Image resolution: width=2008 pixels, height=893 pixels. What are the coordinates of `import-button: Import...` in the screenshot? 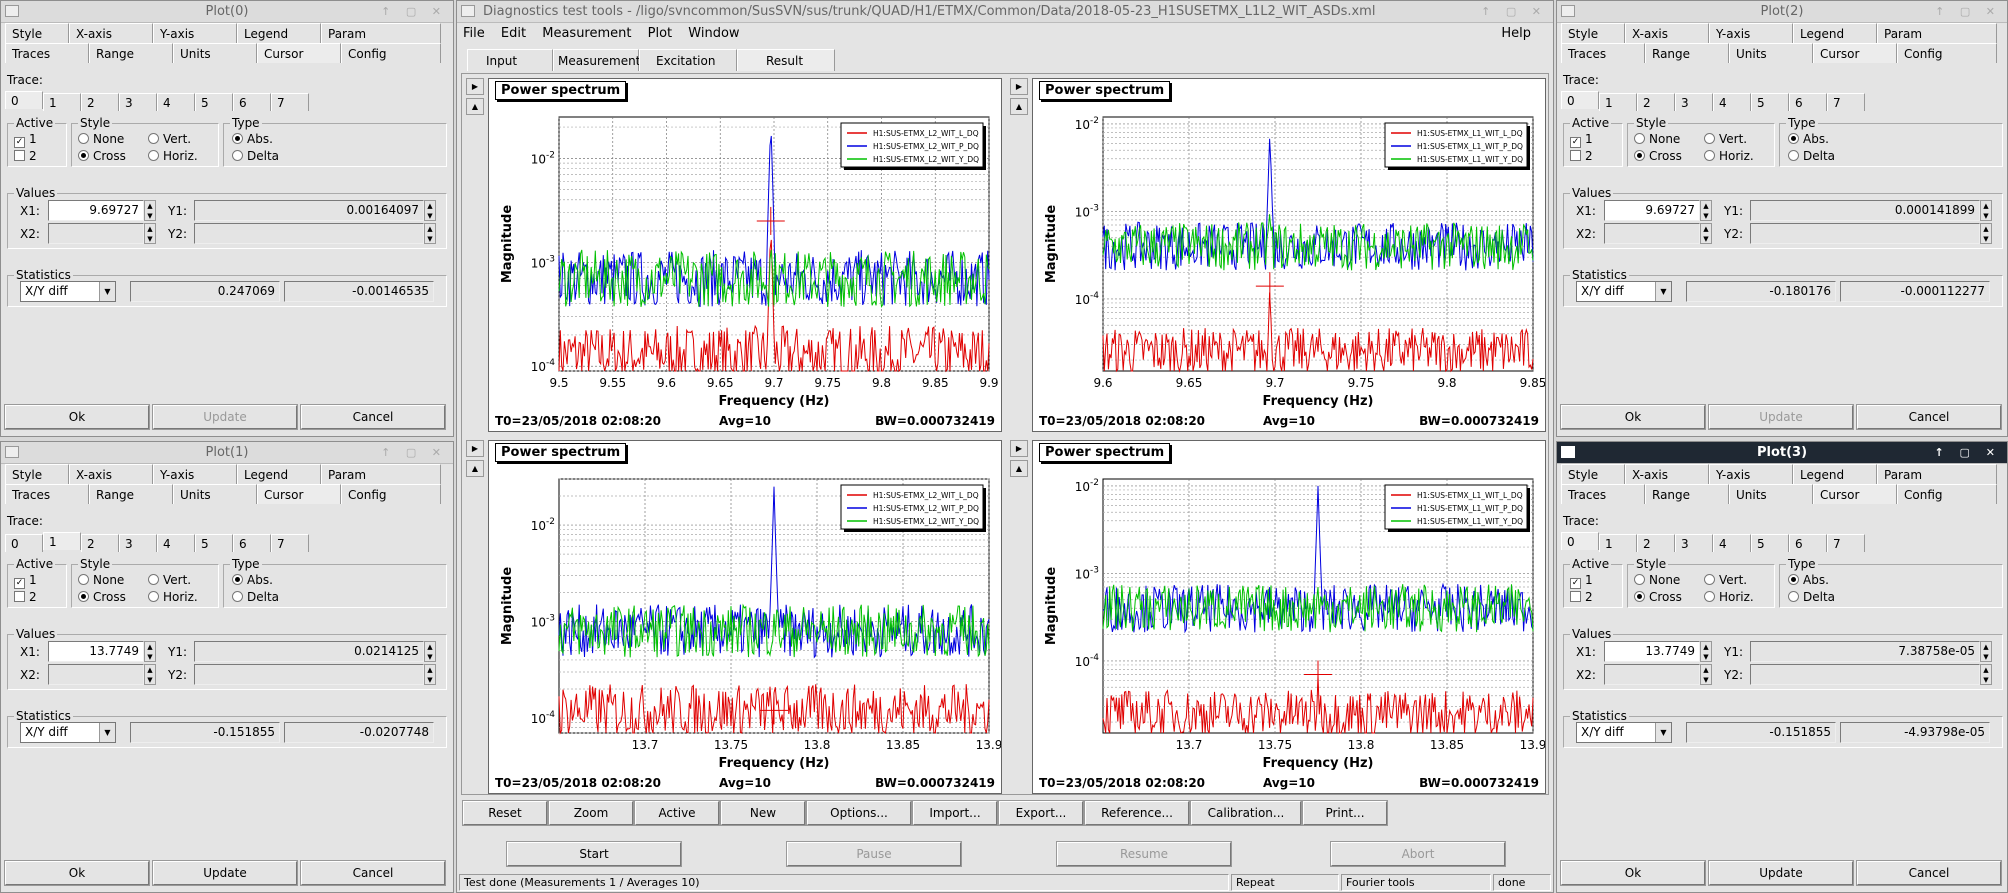 It's located at (955, 813).